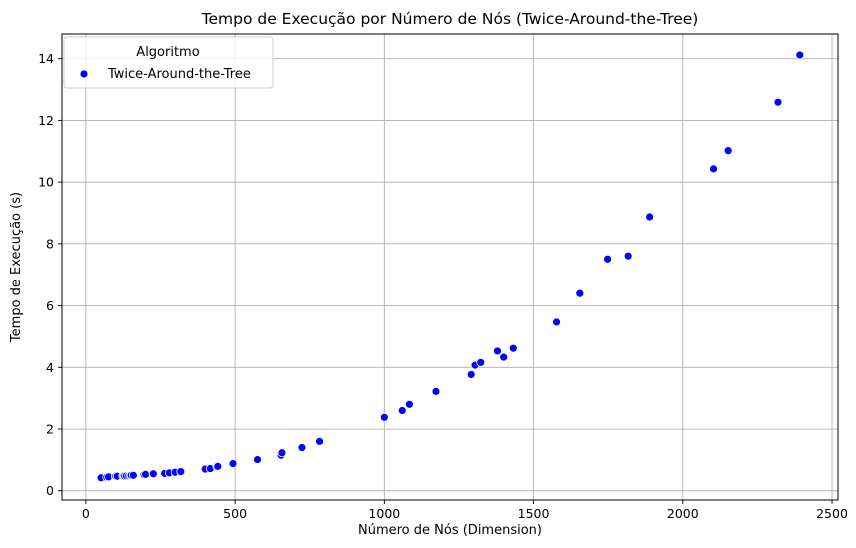 Image resolution: width=856 pixels, height=548 pixels. I want to click on x-tick-label: 2500, so click(832, 513).